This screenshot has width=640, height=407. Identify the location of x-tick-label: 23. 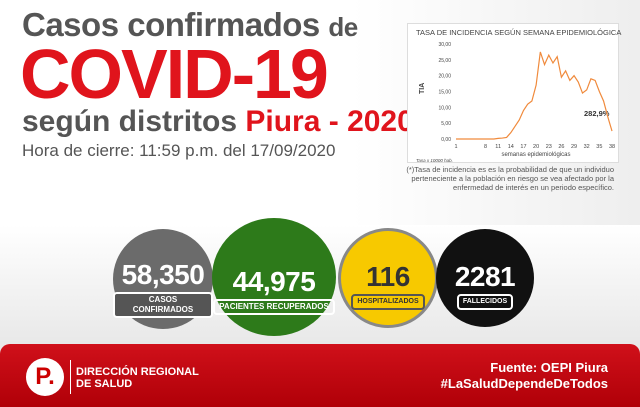
(549, 147).